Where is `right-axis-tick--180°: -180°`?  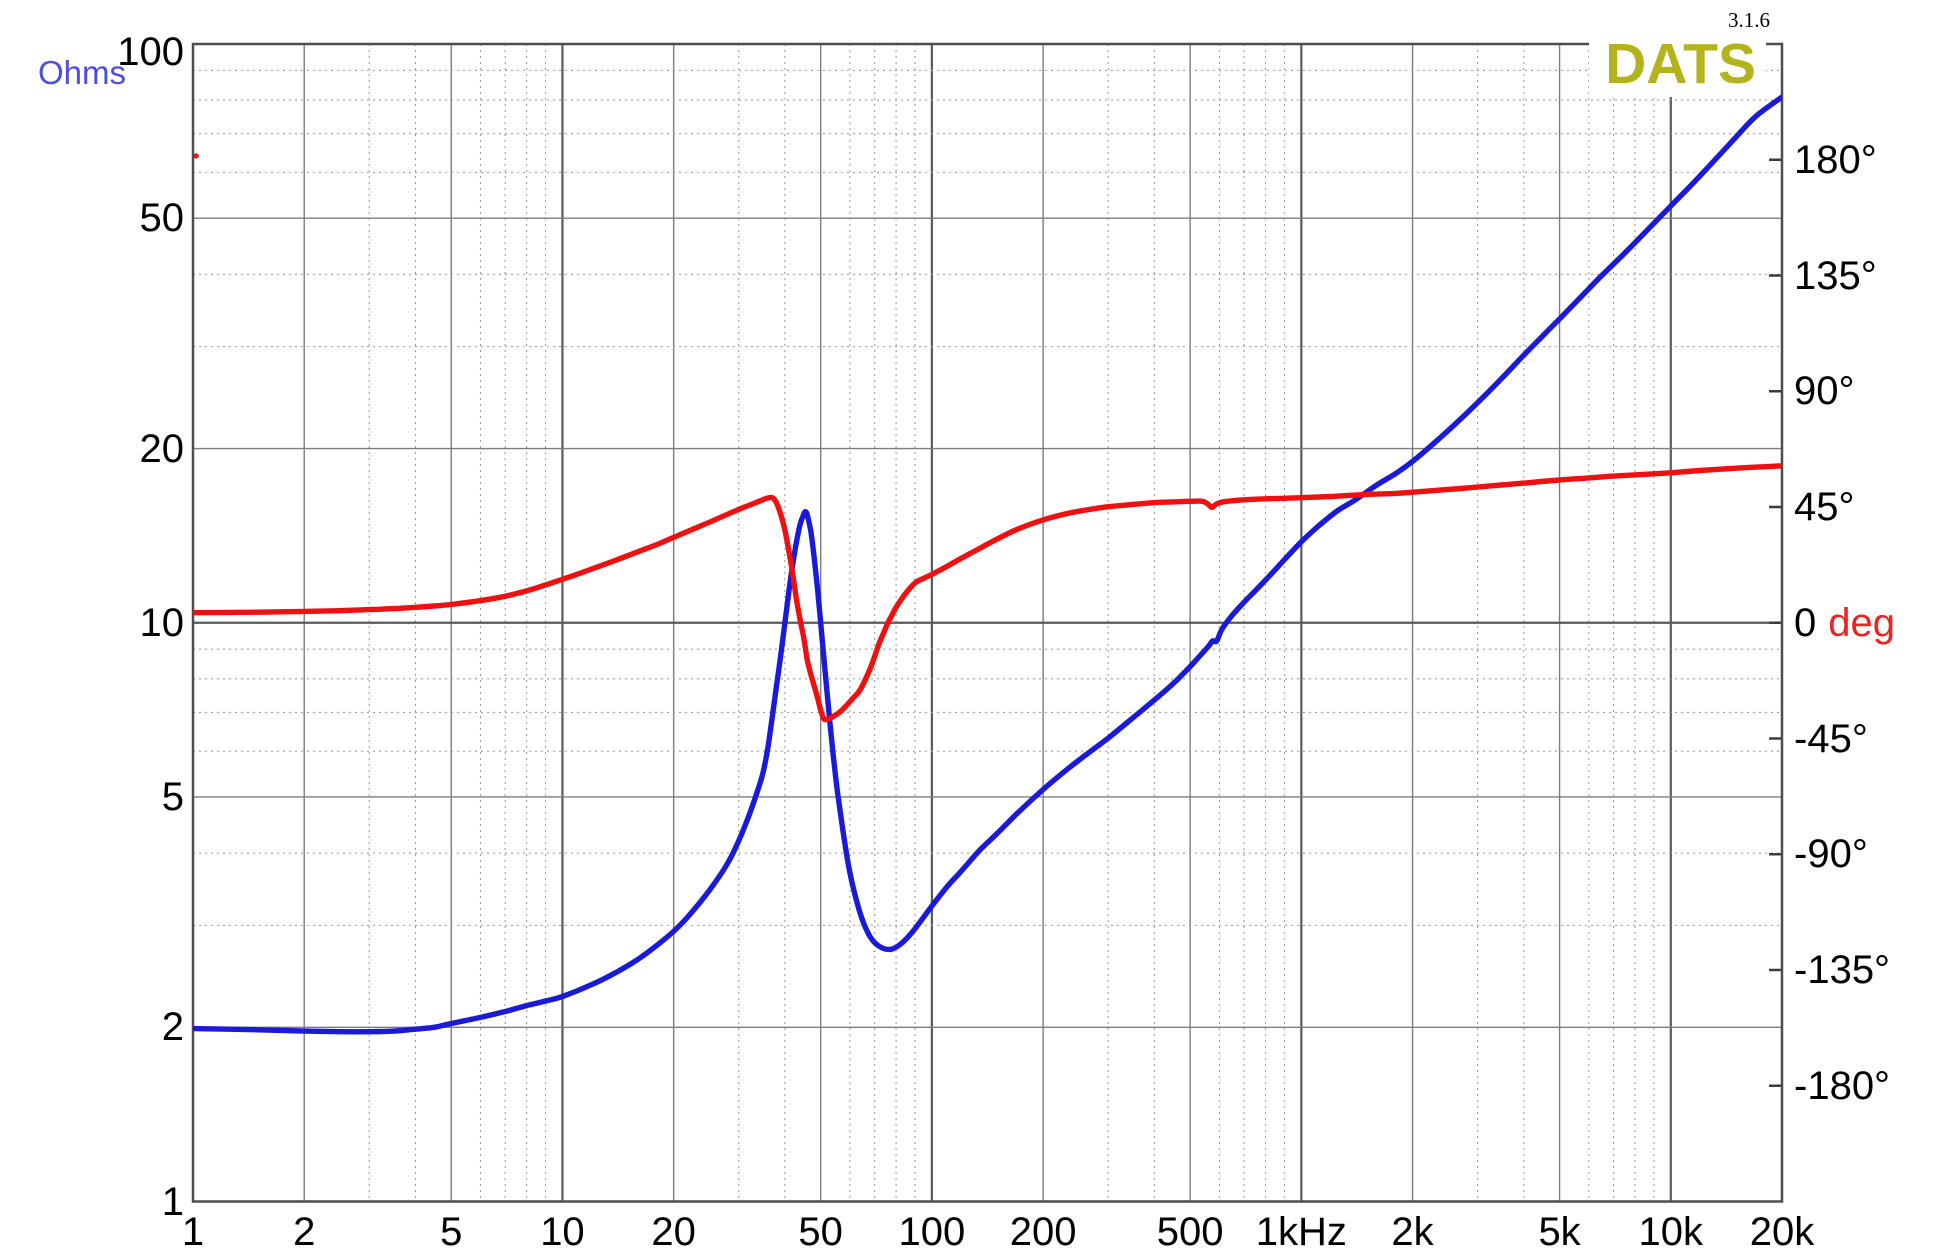 right-axis-tick--180°: -180° is located at coordinates (1842, 1085).